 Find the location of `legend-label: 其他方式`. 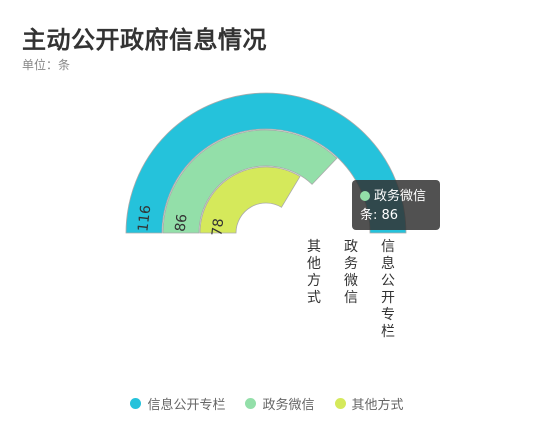

legend-label: 其他方式 is located at coordinates (377, 405).